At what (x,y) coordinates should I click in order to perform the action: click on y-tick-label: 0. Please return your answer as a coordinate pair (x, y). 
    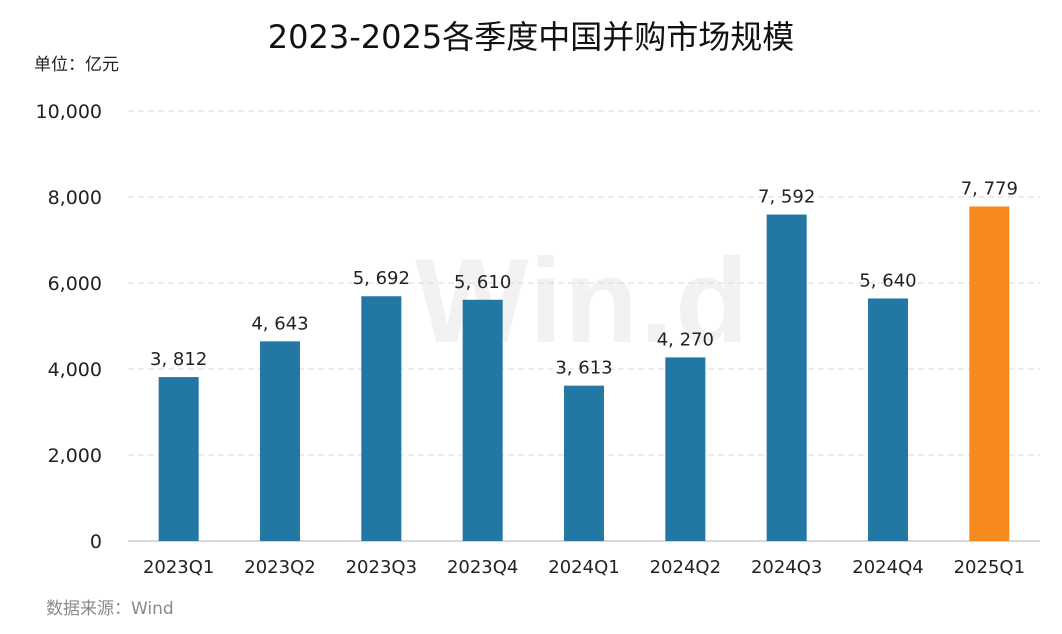
    Looking at the image, I should click on (96, 542).